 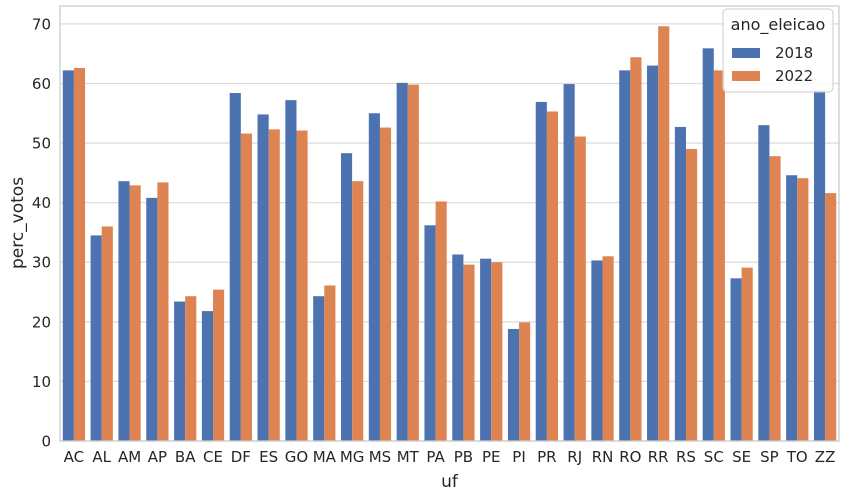 I want to click on bar-AL-2018, so click(x=96, y=338).